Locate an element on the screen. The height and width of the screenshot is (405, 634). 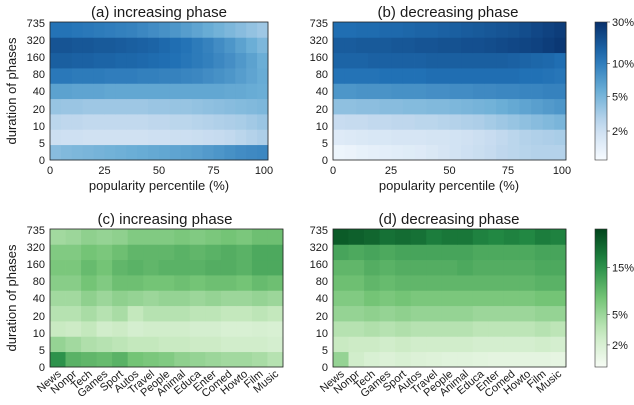
y-tick-label: 735 is located at coordinates (36, 24).